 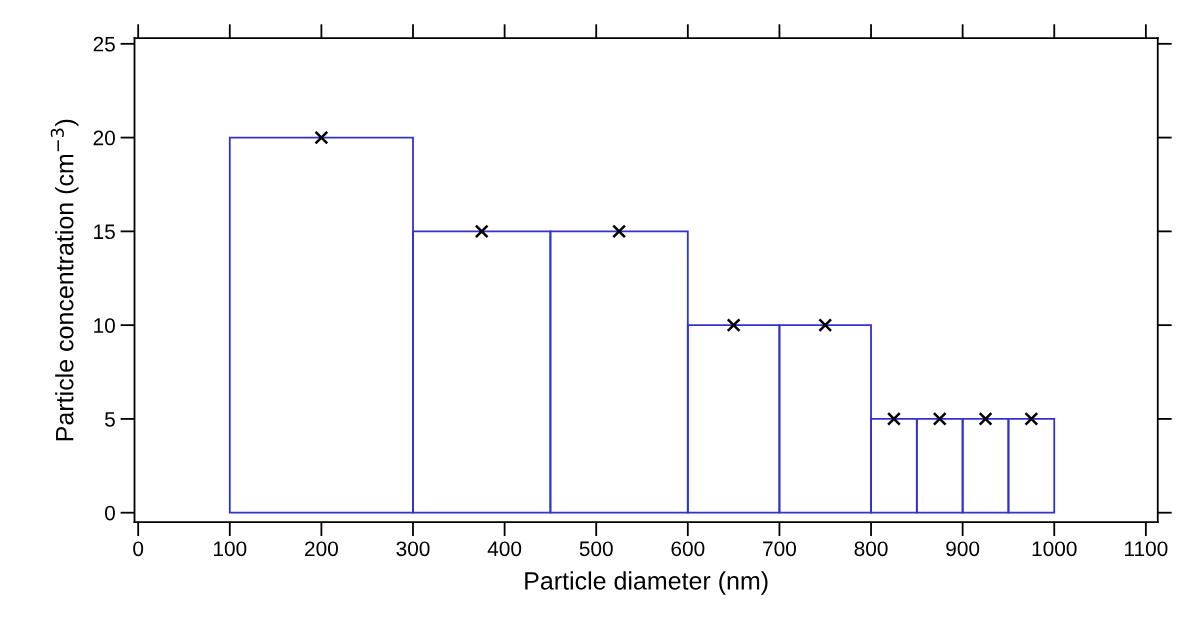 I want to click on x-tick-label: 1000, so click(x=1054, y=549).